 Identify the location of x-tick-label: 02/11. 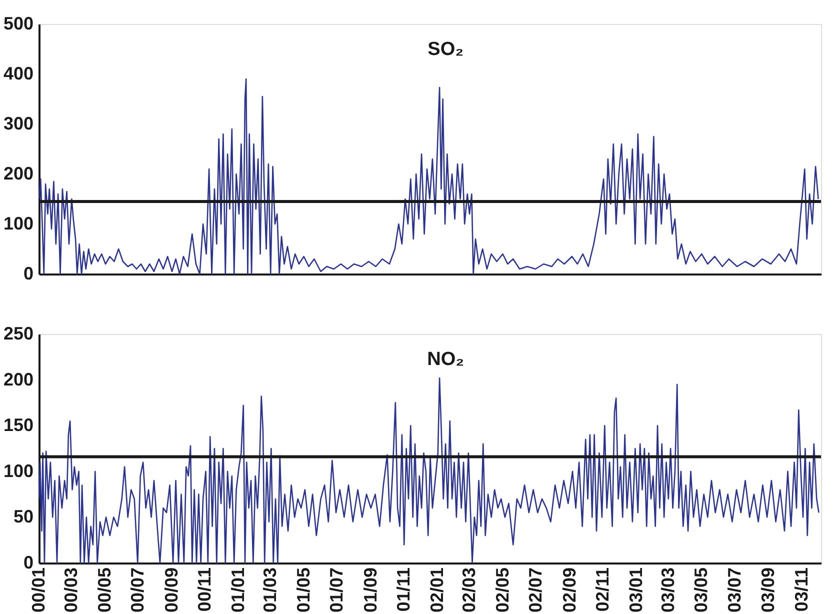
(602, 590).